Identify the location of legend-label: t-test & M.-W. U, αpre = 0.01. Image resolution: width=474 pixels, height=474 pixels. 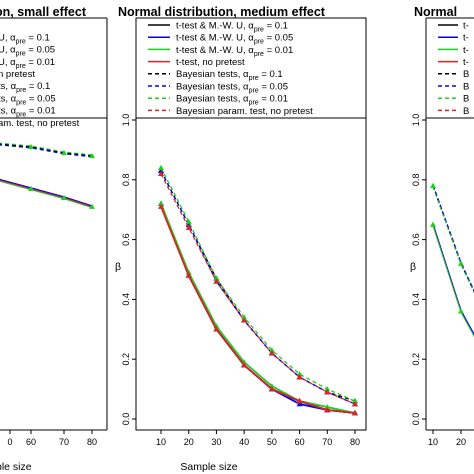
(234, 51).